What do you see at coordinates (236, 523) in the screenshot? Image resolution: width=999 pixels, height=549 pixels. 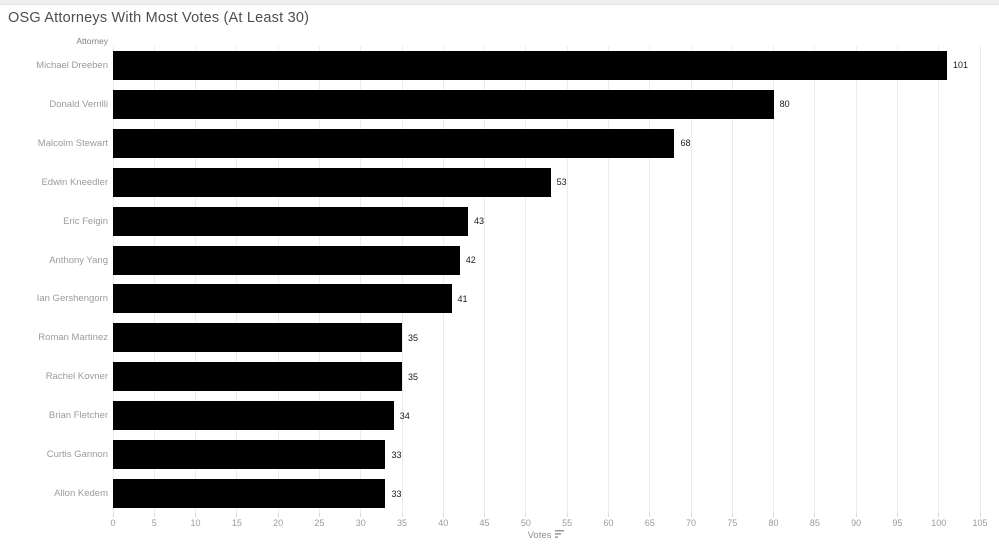 I see `x-tick-label: 15` at bounding box center [236, 523].